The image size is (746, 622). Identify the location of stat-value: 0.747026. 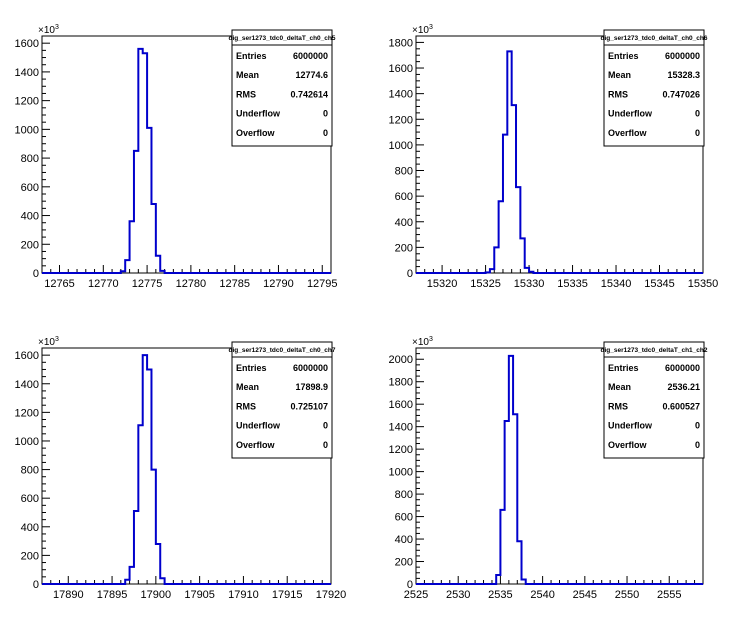
(681, 94).